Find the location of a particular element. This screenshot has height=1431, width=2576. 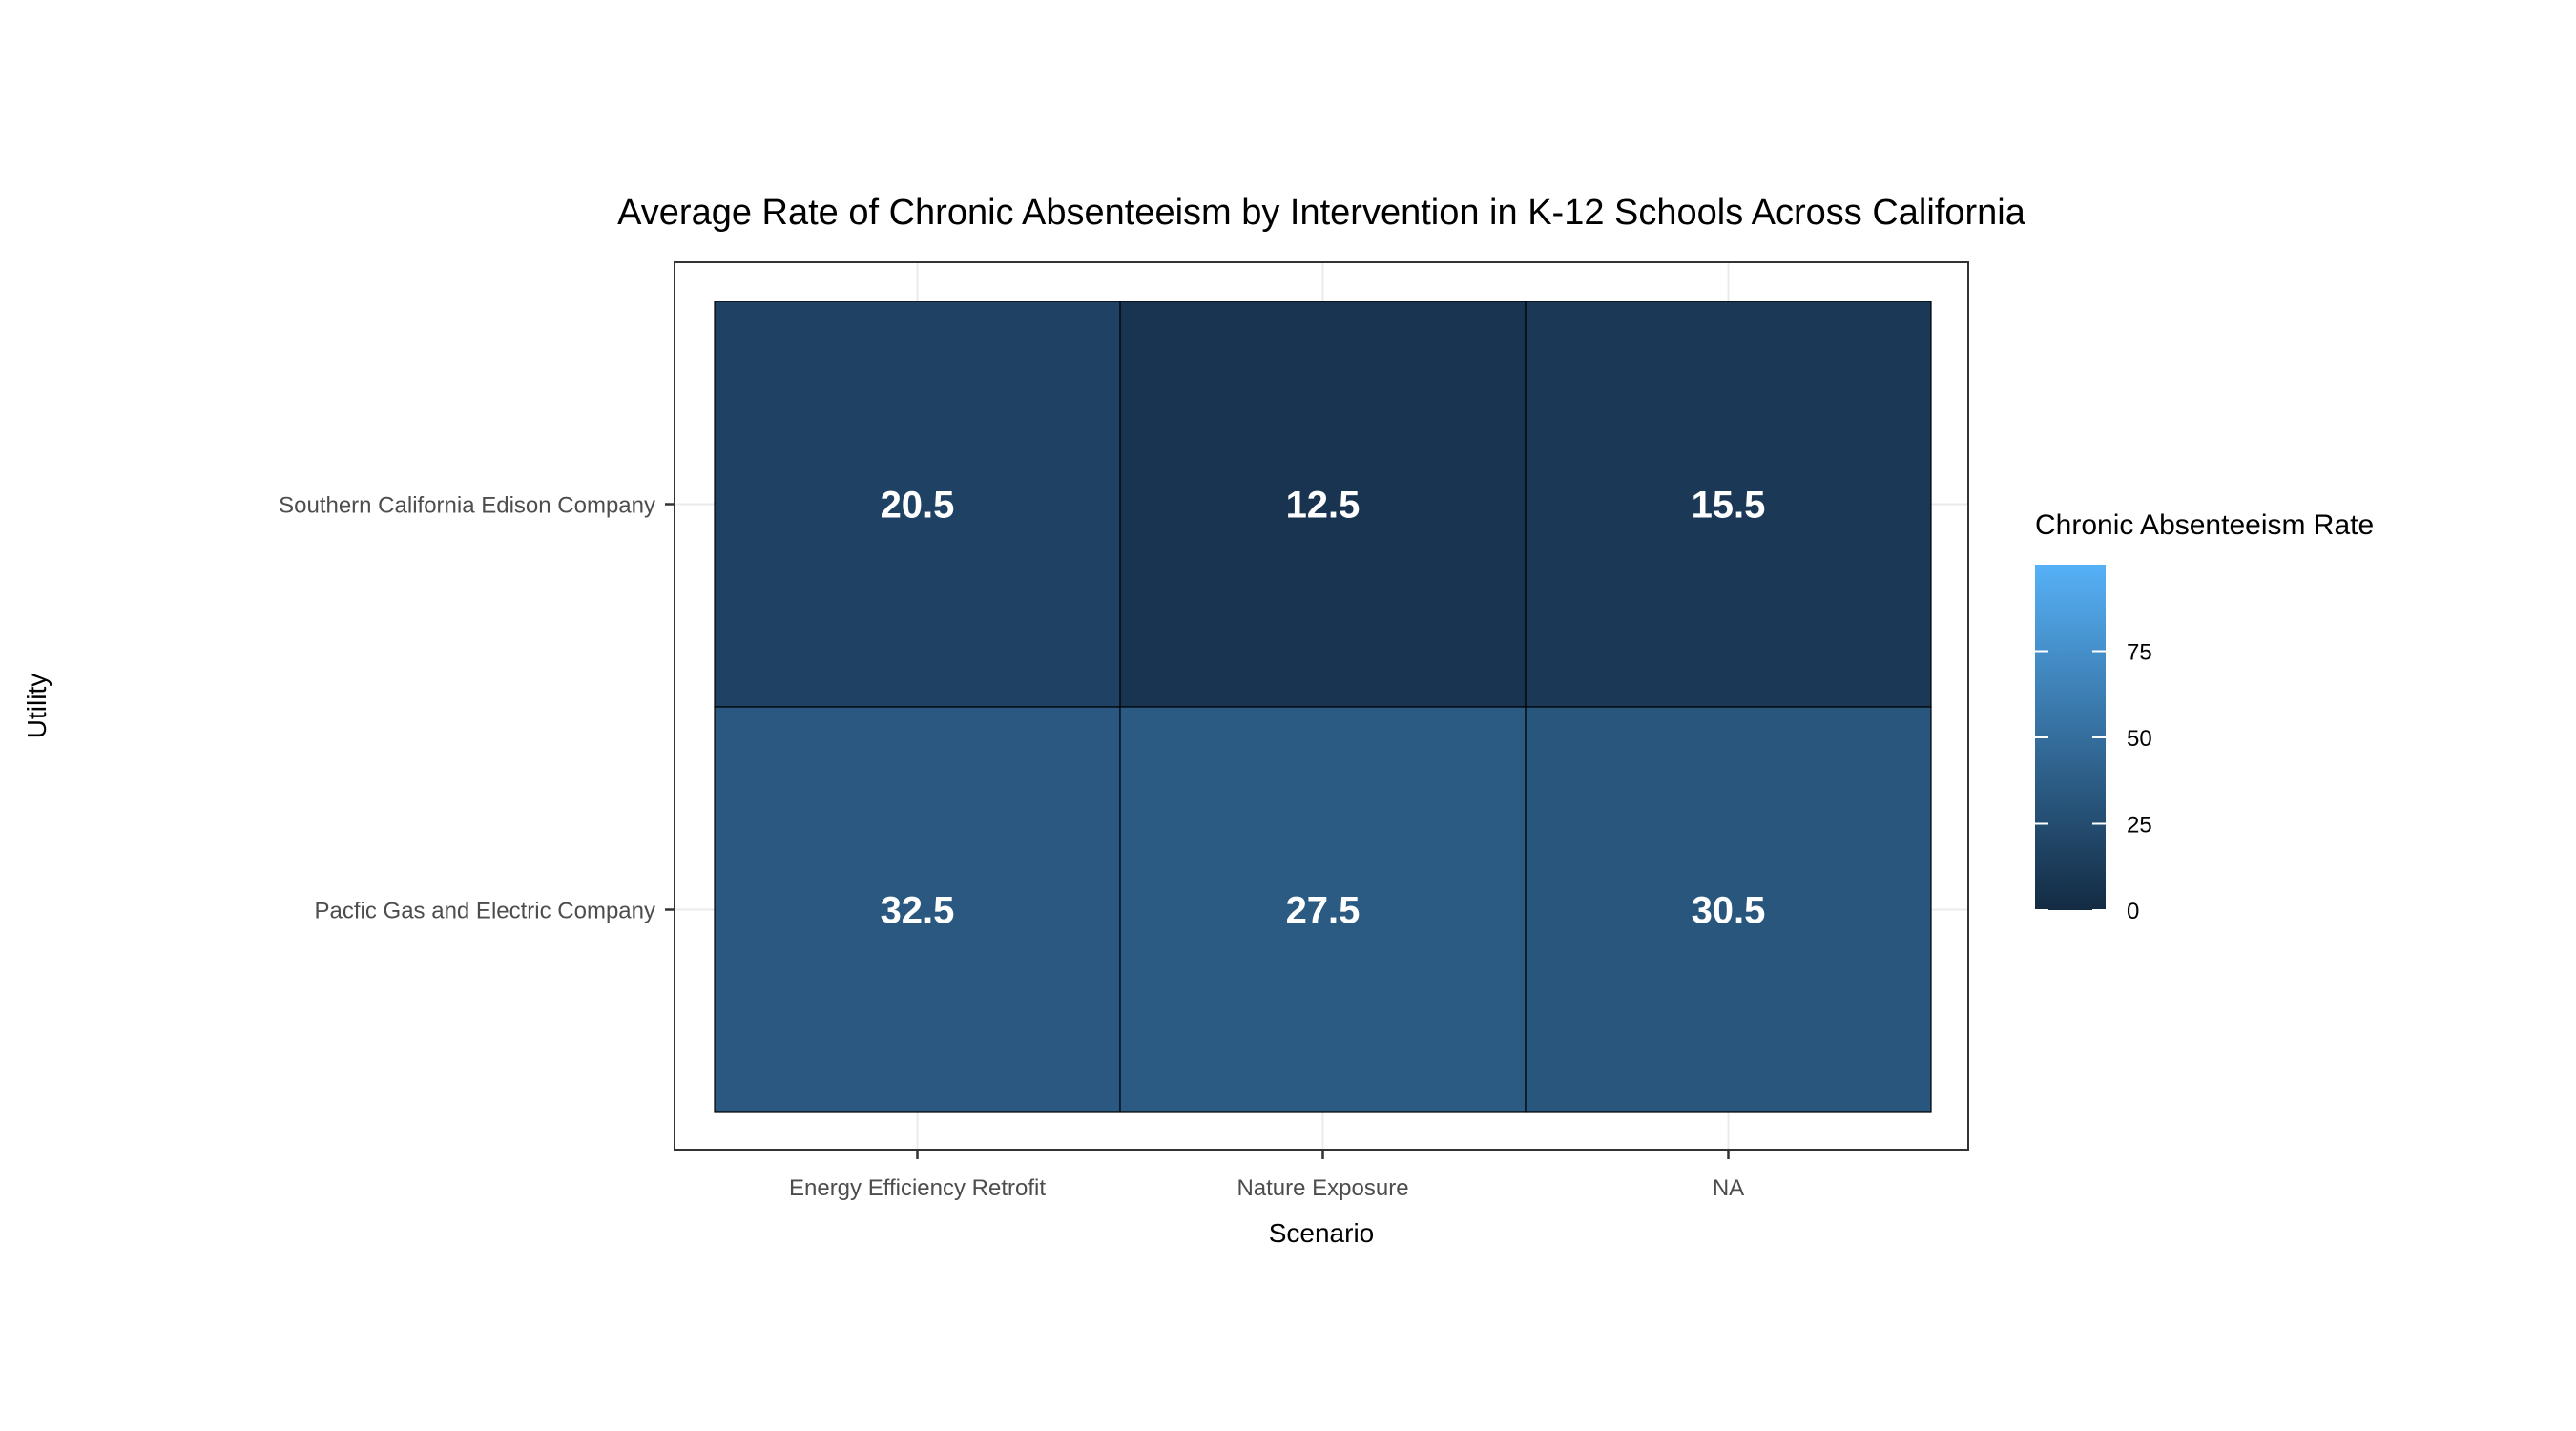

cell-value-label: 30.5 is located at coordinates (1729, 911).